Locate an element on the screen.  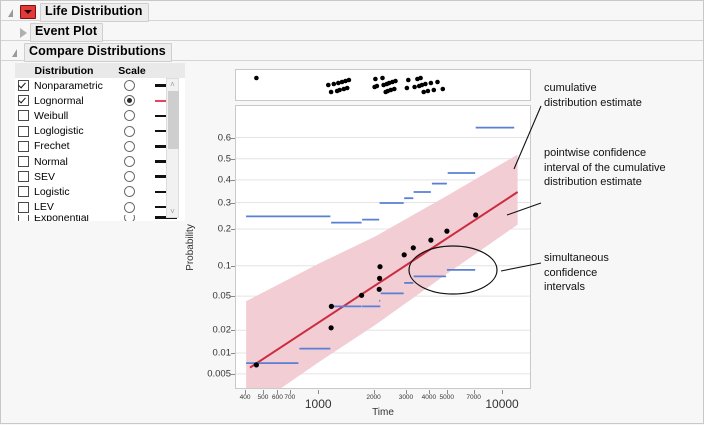
x-tick-label: 700 is located at coordinates (290, 397).